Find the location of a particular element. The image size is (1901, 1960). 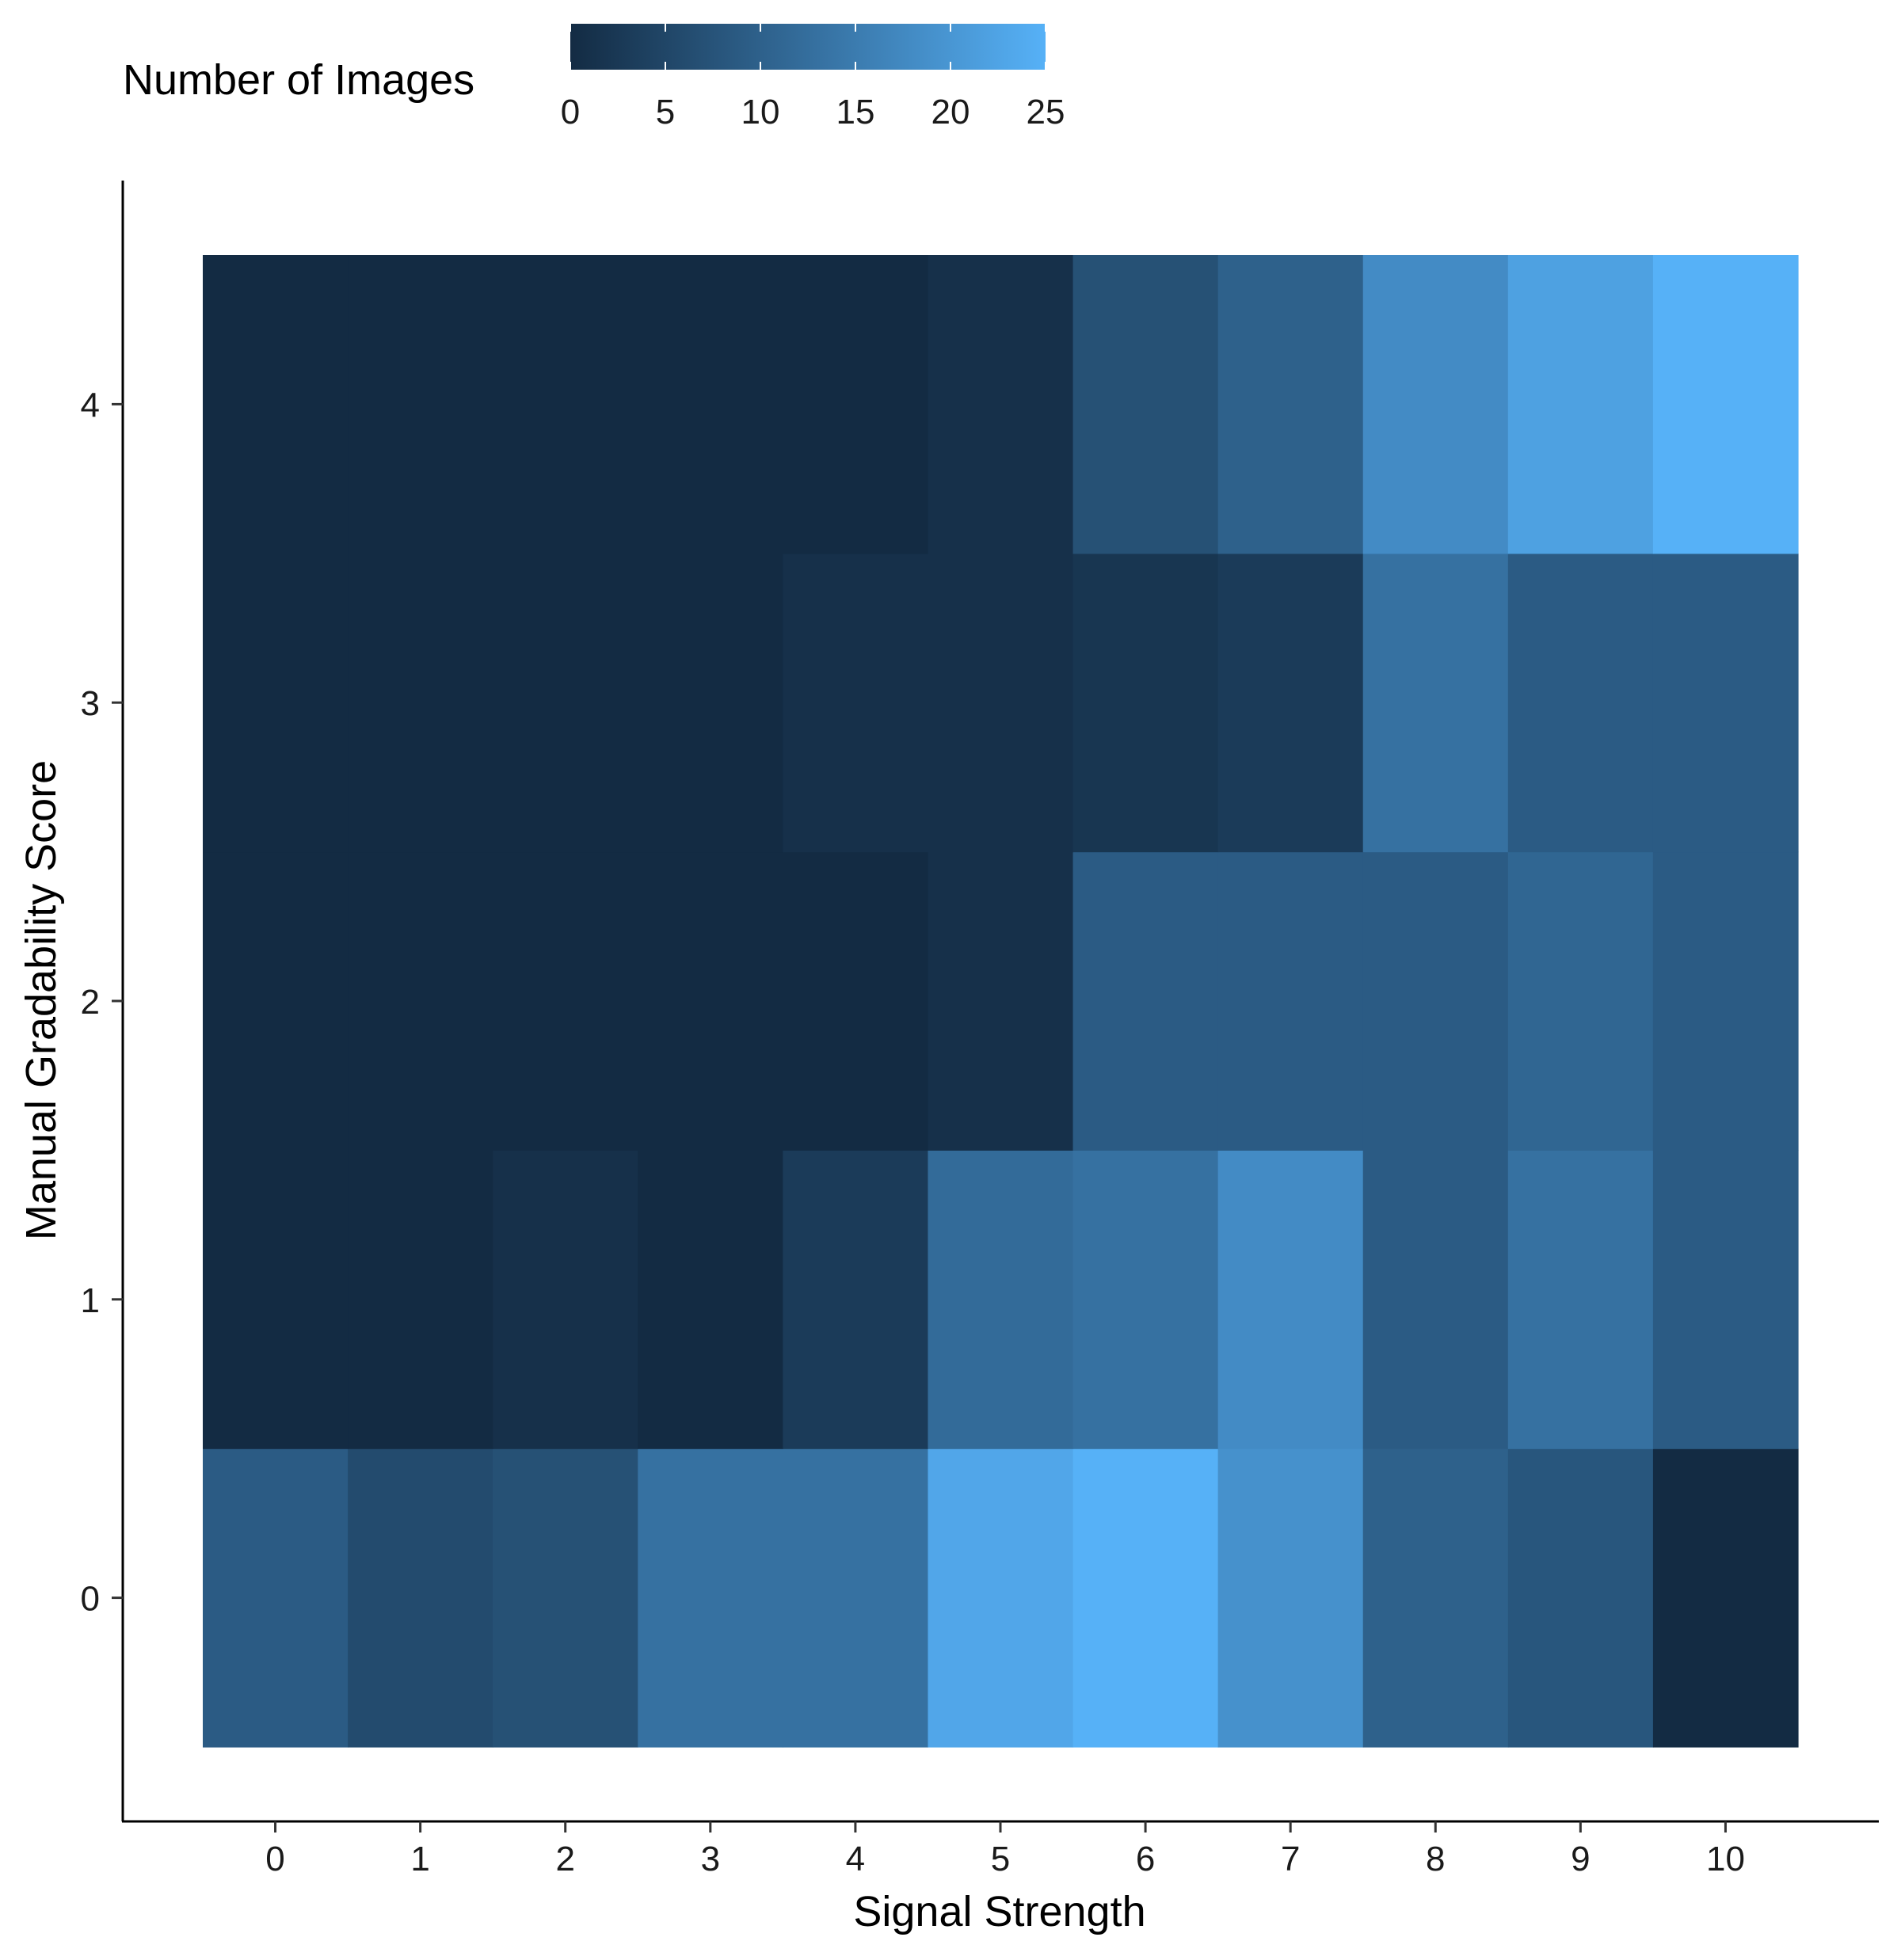

legend-tick-label: 25 is located at coordinates (1046, 112).